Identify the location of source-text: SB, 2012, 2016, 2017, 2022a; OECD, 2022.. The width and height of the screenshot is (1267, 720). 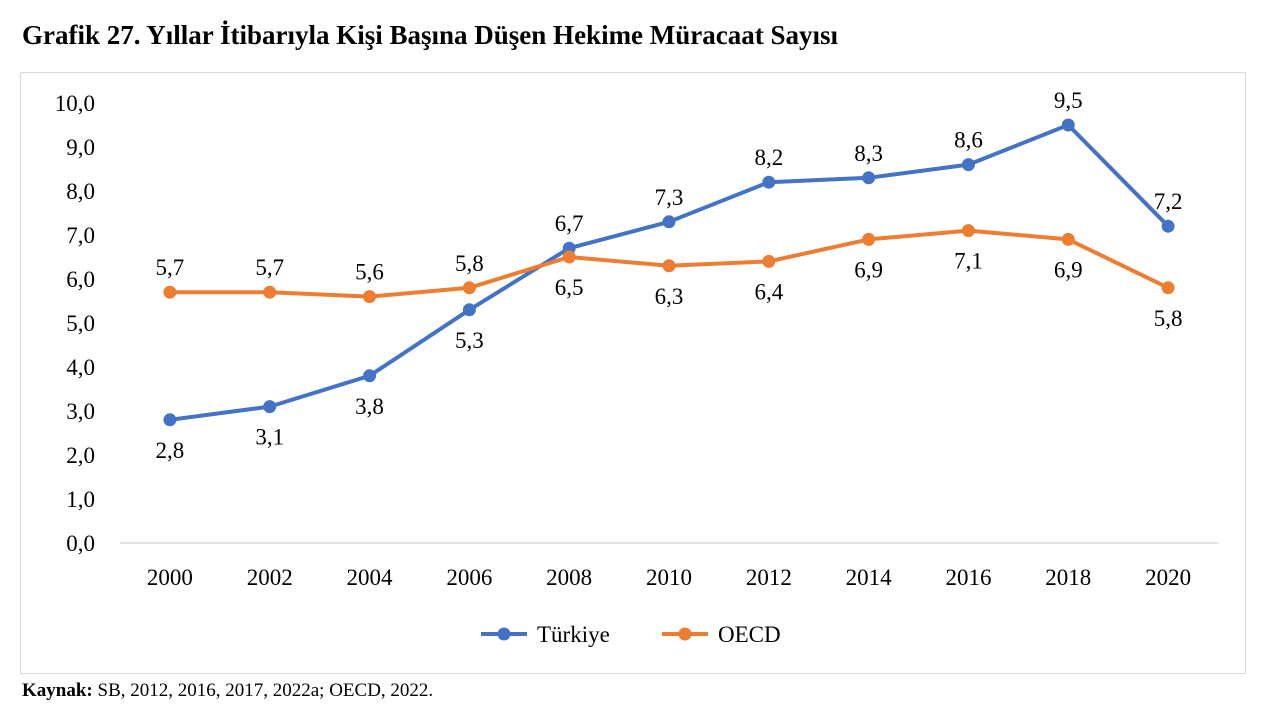
(263, 690).